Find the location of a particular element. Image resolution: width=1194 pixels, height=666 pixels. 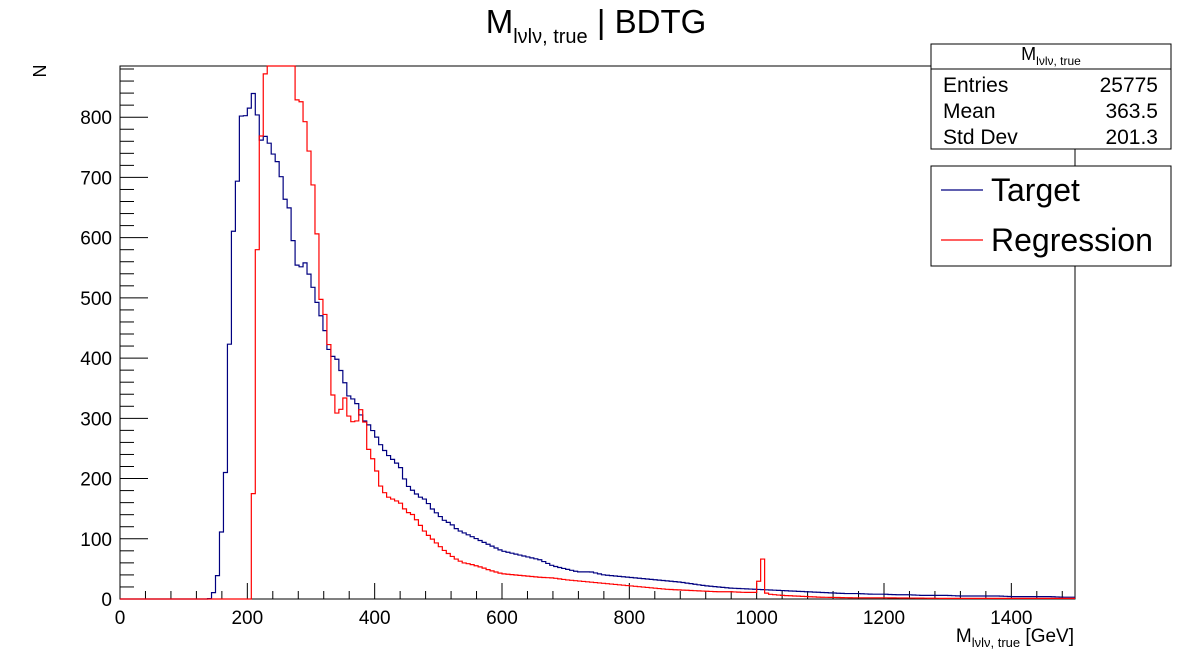

y-tick-label: 200 is located at coordinates (96, 480).